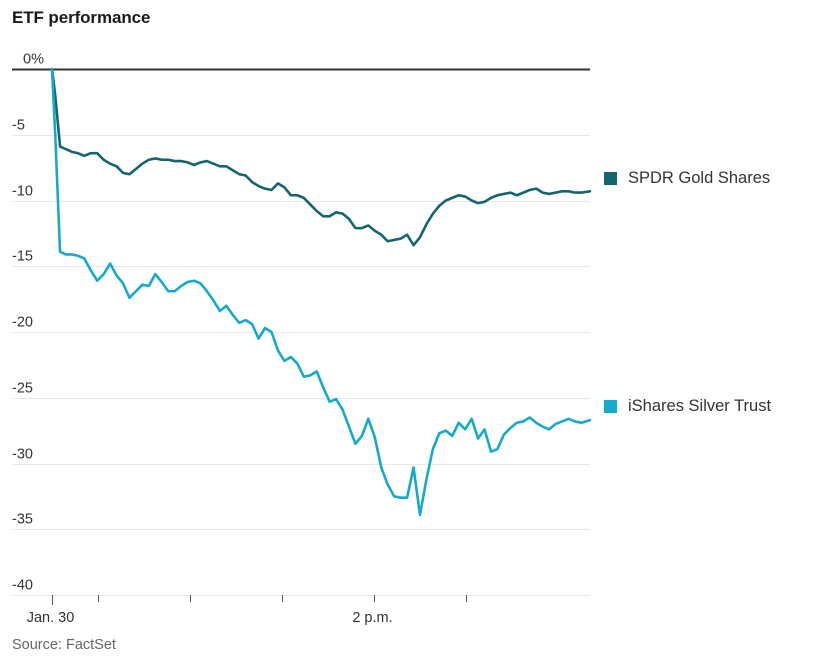 The height and width of the screenshot is (668, 828). Describe the element at coordinates (51, 618) in the screenshot. I see `x-axis-tick-label: Jan. 30` at that location.